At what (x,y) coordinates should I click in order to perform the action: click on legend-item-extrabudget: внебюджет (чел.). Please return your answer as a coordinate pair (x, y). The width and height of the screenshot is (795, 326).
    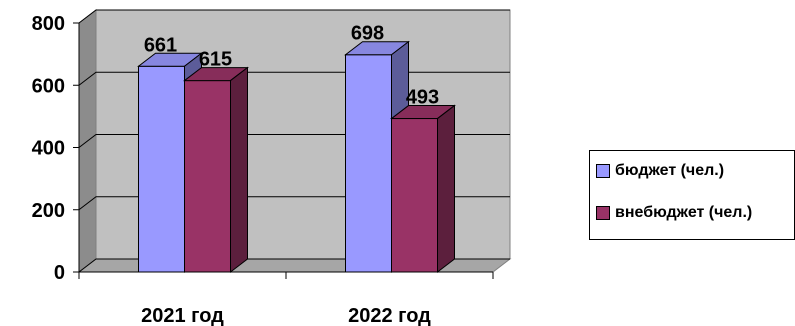
    Looking at the image, I should click on (695, 213).